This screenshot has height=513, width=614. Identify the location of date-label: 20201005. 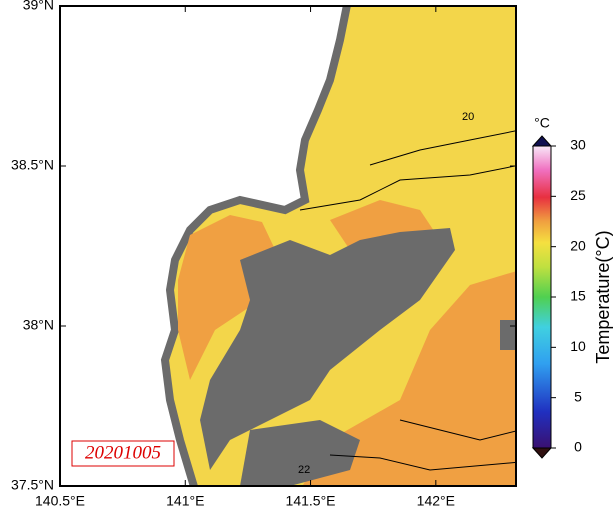
(123, 452).